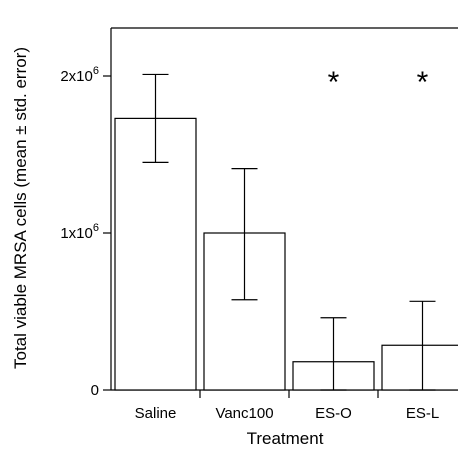 This screenshot has width=458, height=458. What do you see at coordinates (334, 82) in the screenshot?
I see `significance-star-es-o: *` at bounding box center [334, 82].